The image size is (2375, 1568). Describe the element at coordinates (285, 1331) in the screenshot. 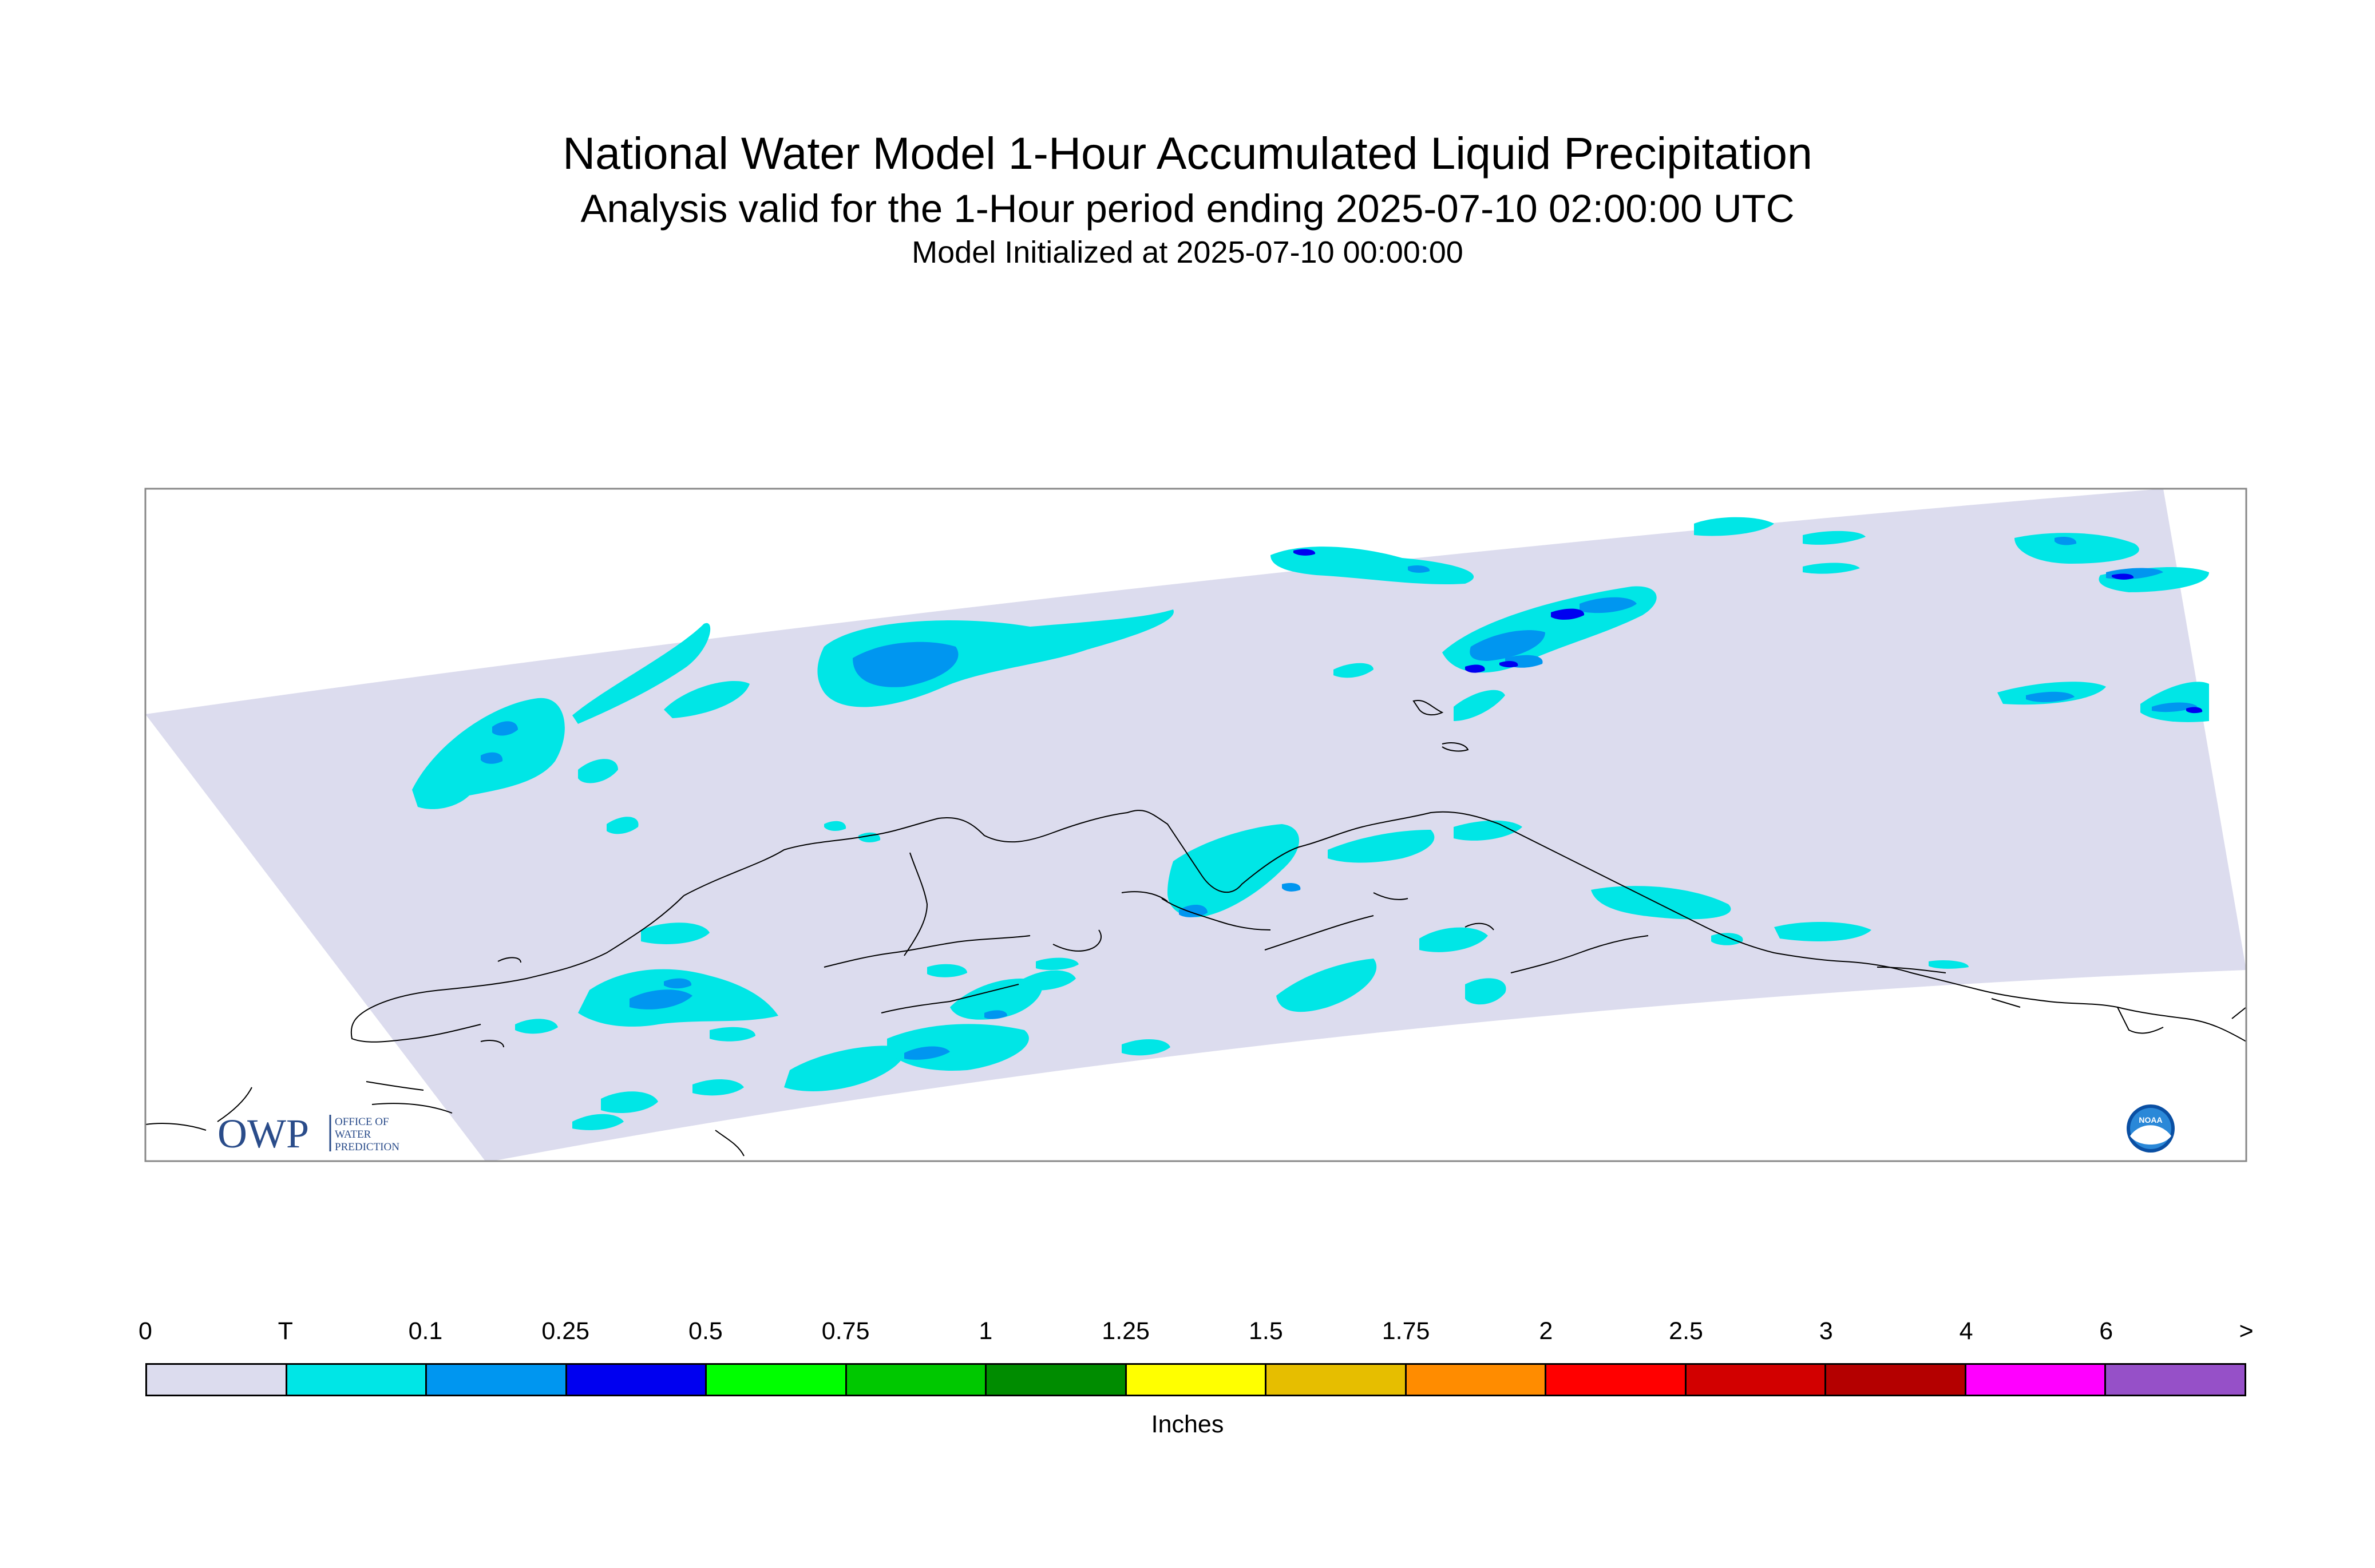

I see `colorbar-tick-label: T` at that location.